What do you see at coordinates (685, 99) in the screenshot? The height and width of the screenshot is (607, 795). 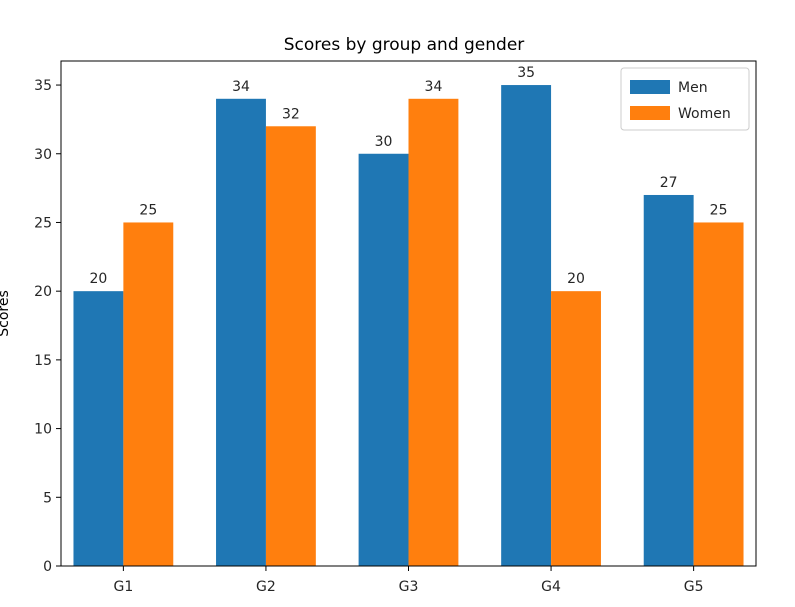 I see `legend: Men Women` at bounding box center [685, 99].